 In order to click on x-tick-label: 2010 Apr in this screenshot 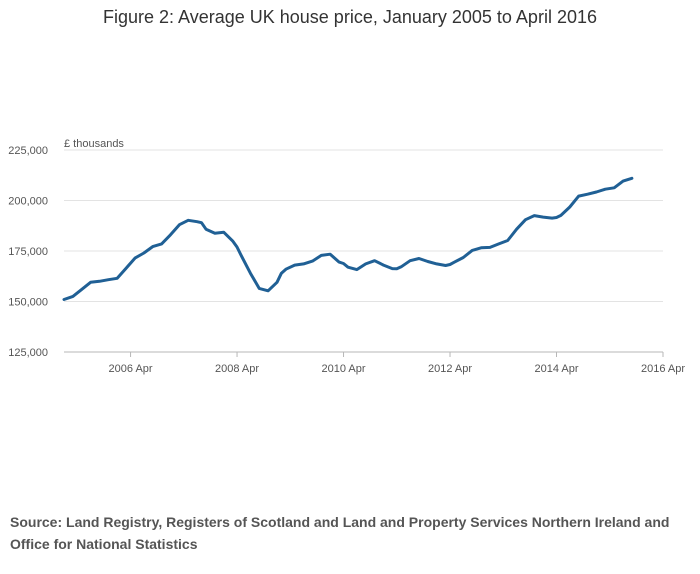, I will do `click(344, 369)`.